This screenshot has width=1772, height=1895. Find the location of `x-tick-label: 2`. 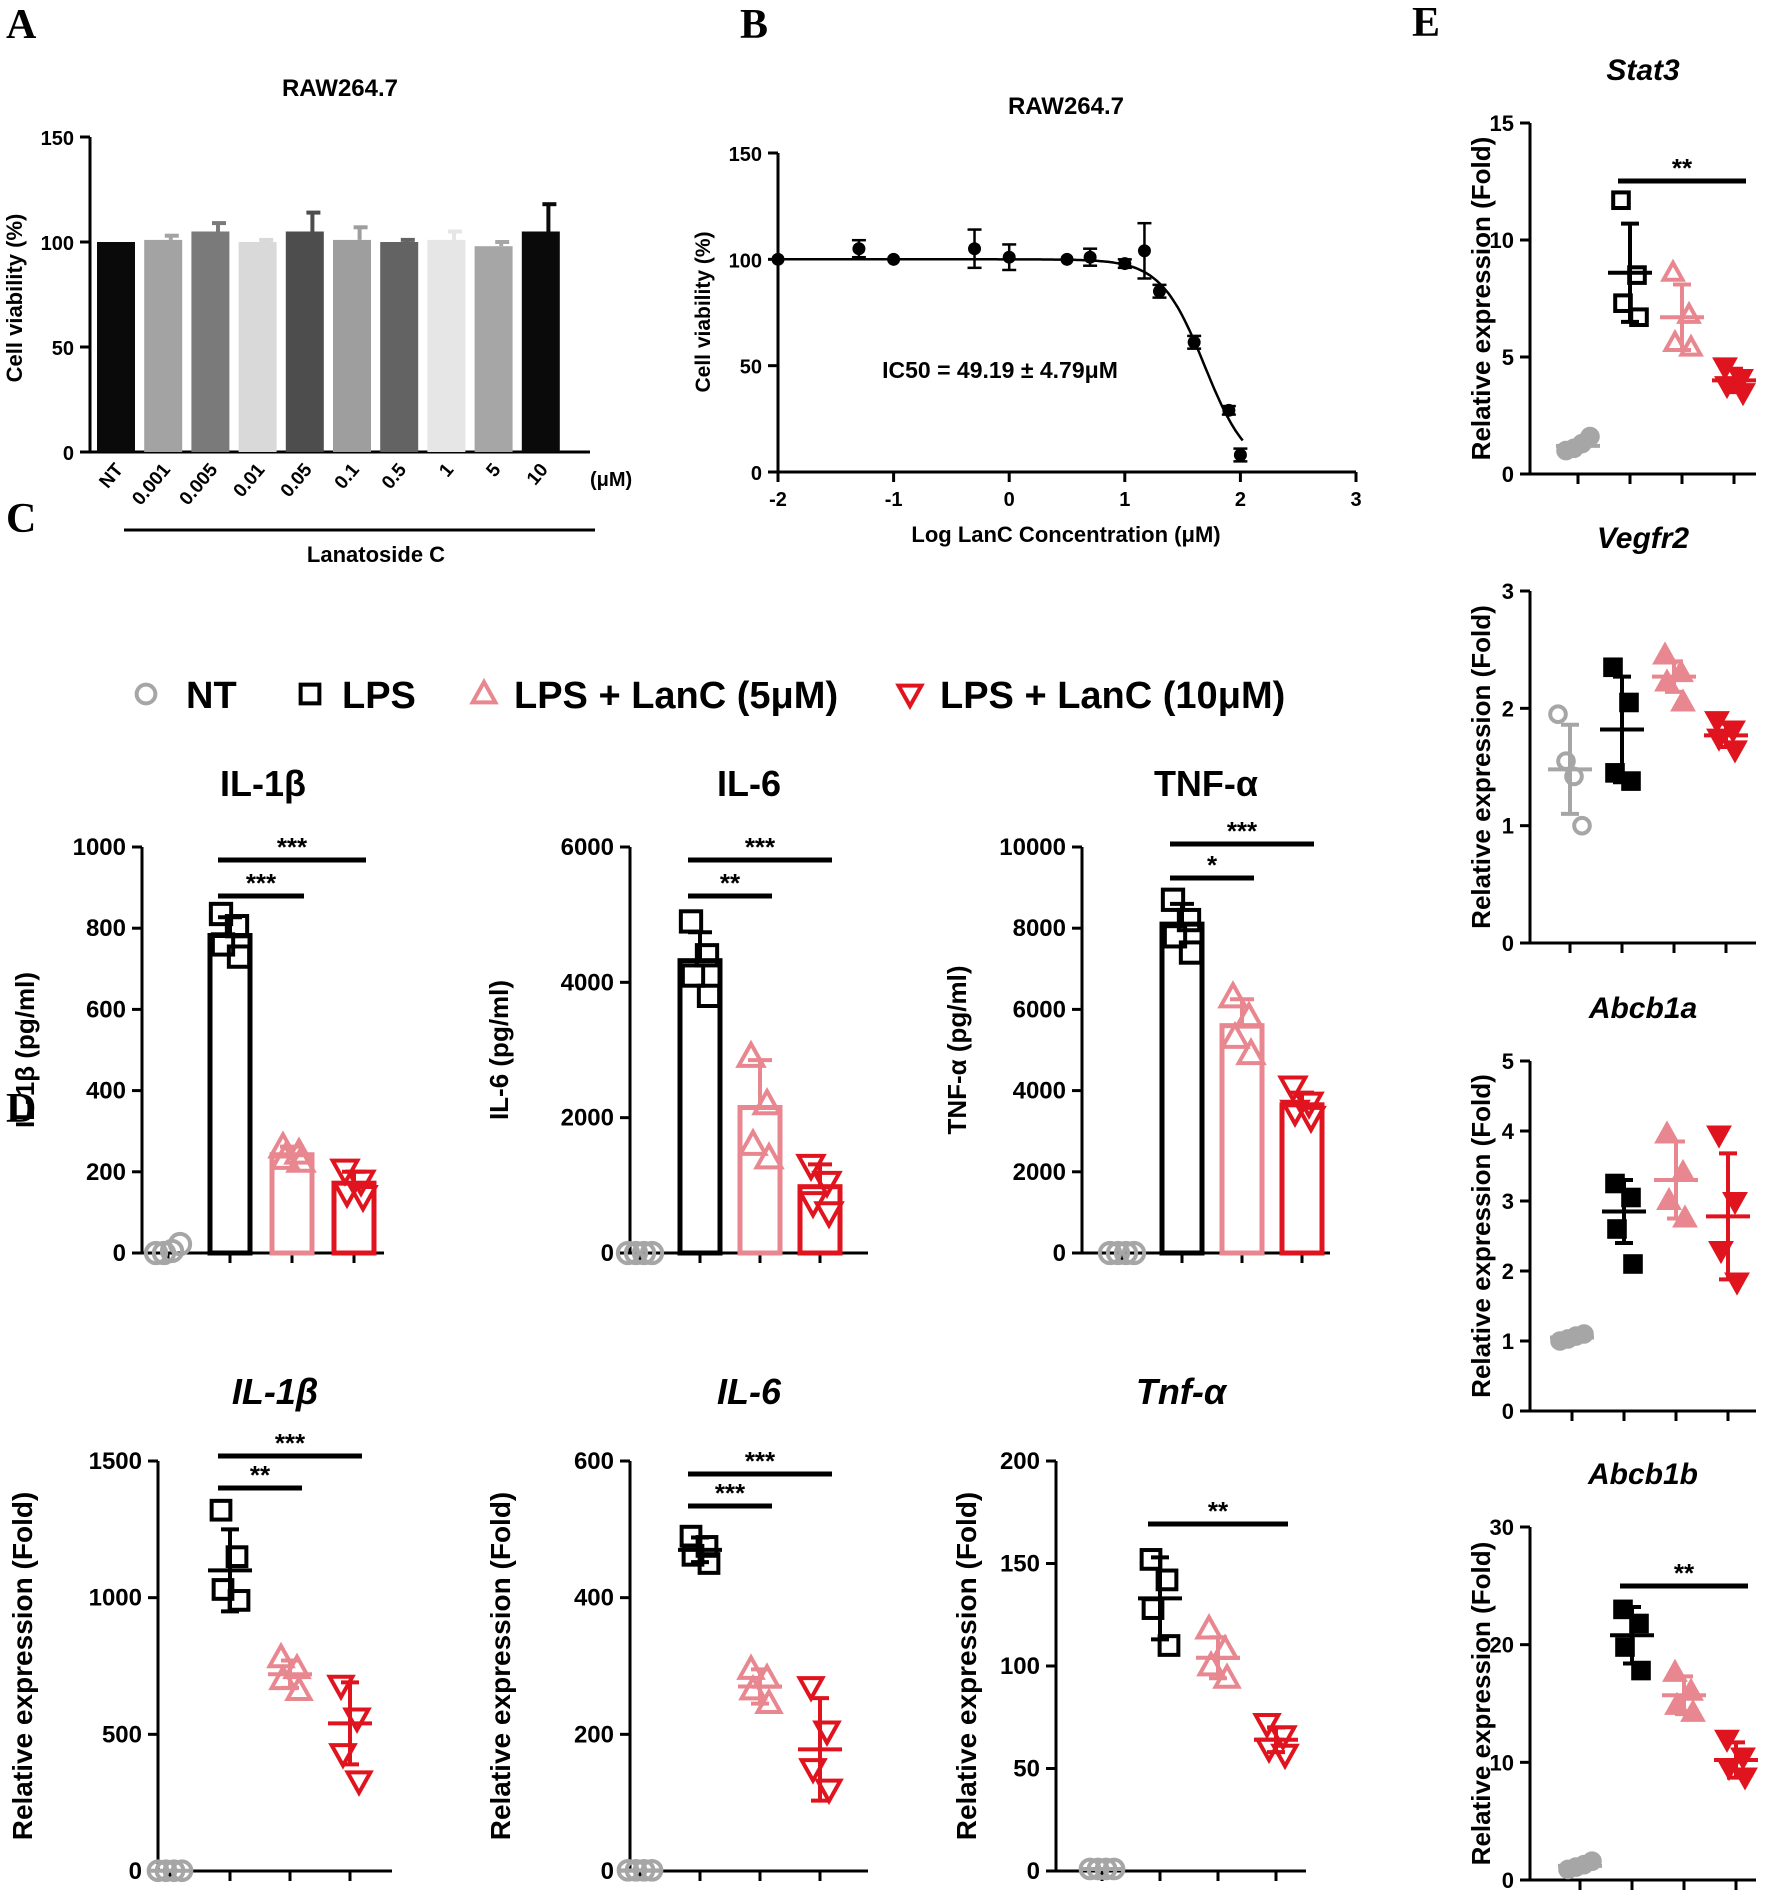

x-tick-label: 2 is located at coordinates (1240, 500).